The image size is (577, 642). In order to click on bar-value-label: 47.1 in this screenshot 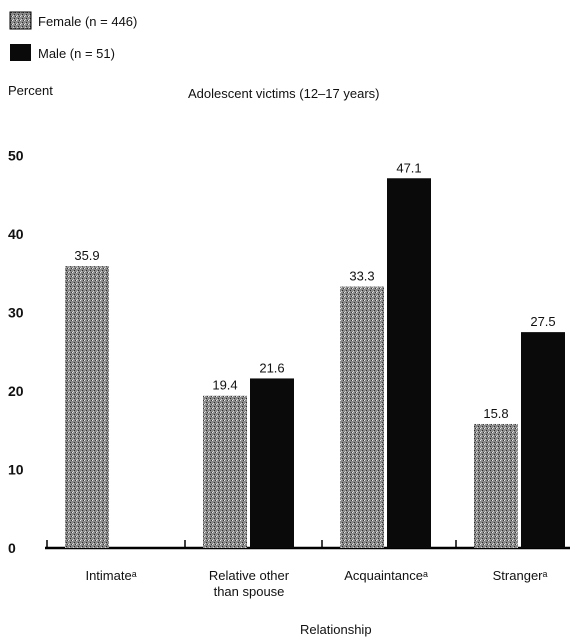, I will do `click(408, 167)`.